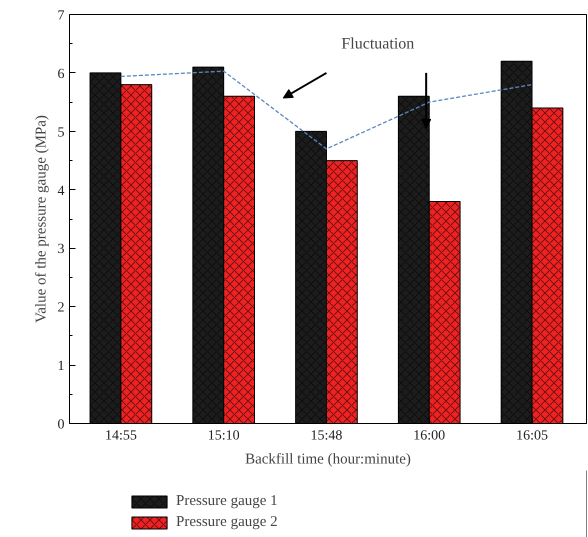  I want to click on x-tick-label: 16:00, so click(429, 436).